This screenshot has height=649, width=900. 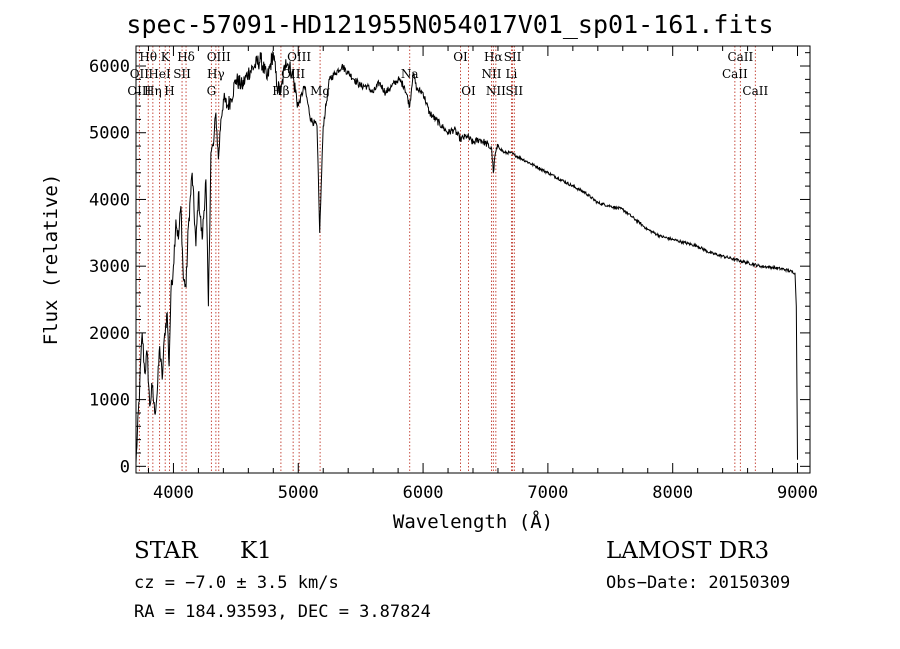 What do you see at coordinates (282, 612) in the screenshot?
I see `coordinates: RA = 184.93593, DEC = 3.87824` at bounding box center [282, 612].